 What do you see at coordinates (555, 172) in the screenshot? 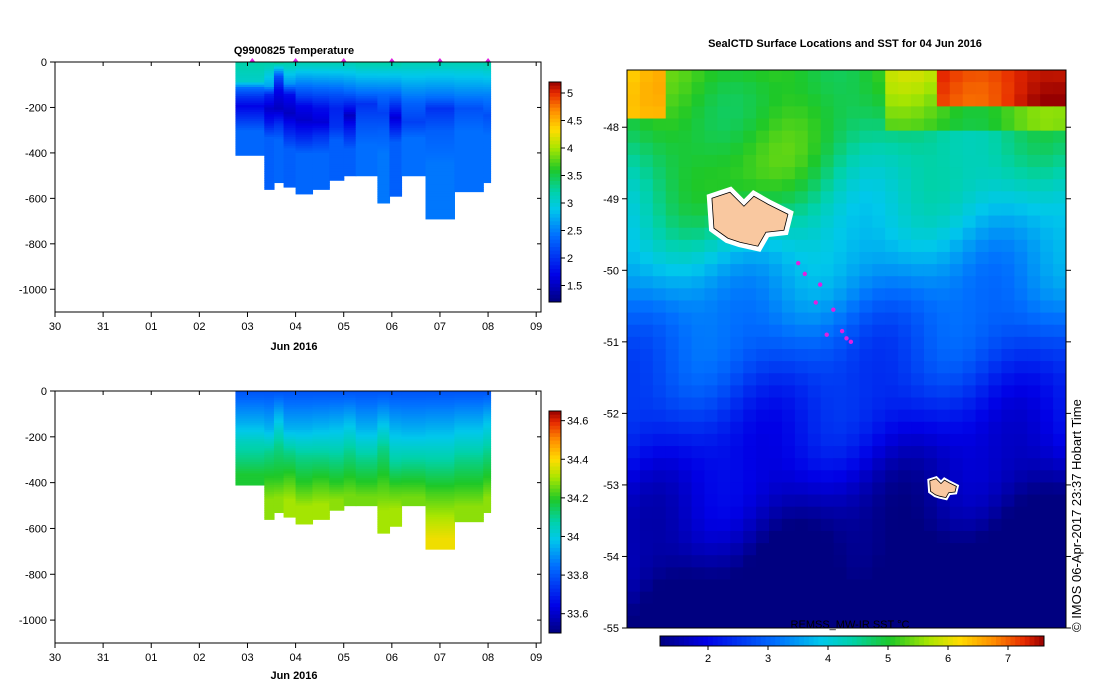
I see `p1-colorbar-swatch` at bounding box center [555, 172].